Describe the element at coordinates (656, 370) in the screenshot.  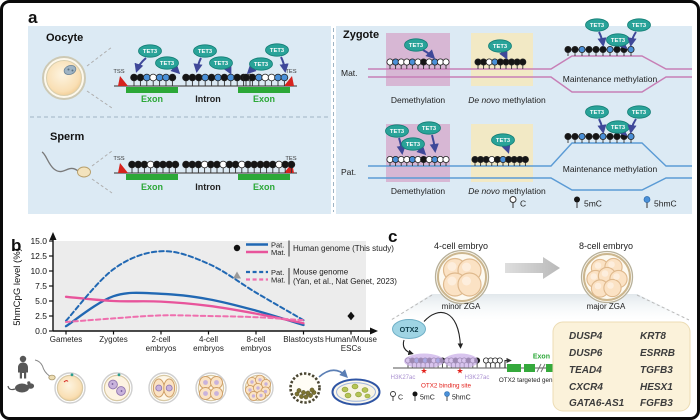
I see `gene-name: TGFB3` at that location.